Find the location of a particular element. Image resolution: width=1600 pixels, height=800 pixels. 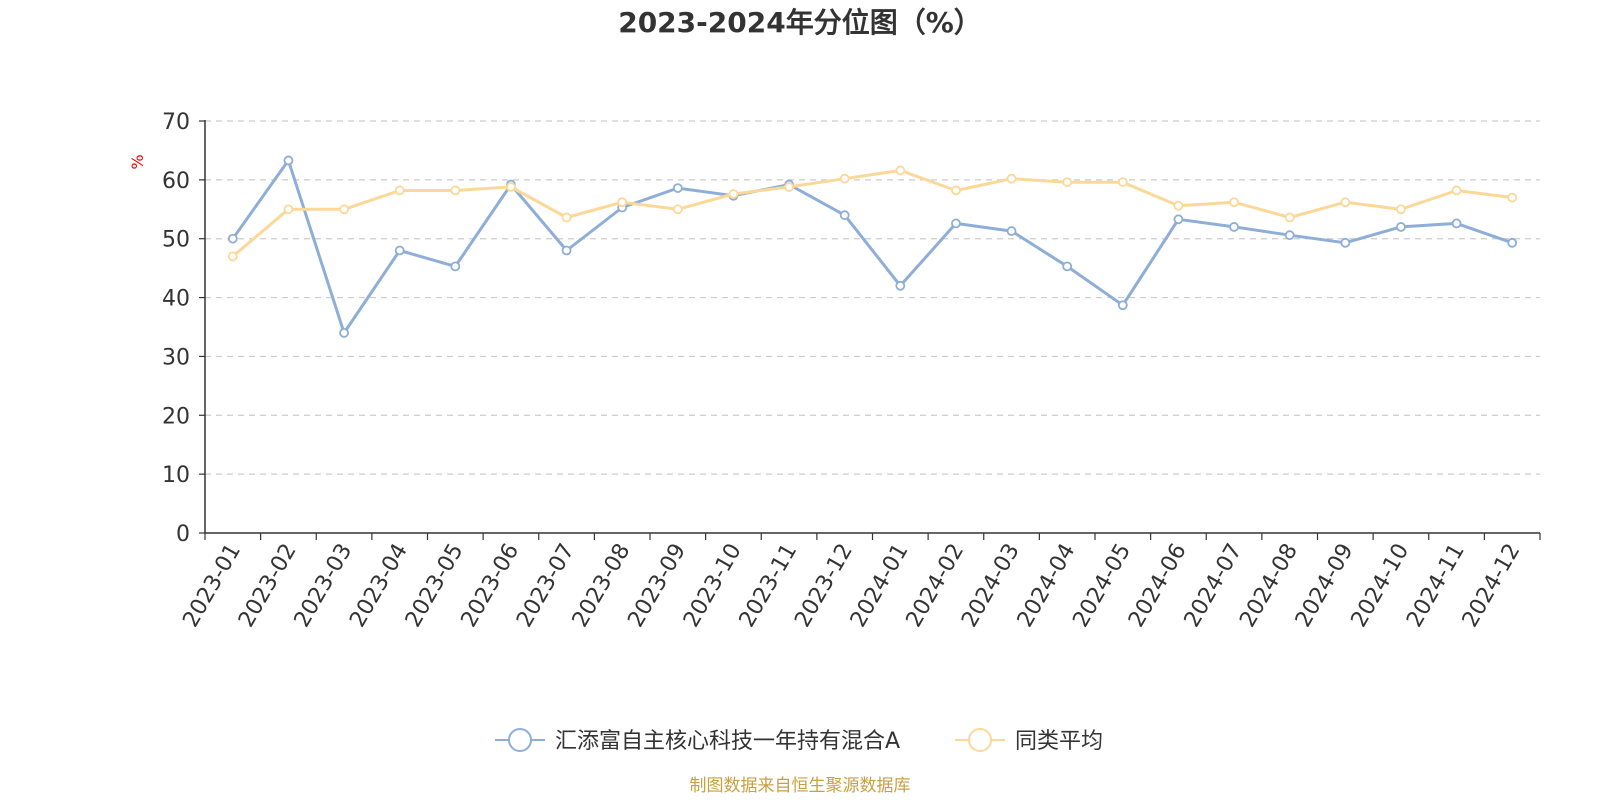

legend-item-1: 汇添富自主核心科技一年持有混合A is located at coordinates (697, 741).